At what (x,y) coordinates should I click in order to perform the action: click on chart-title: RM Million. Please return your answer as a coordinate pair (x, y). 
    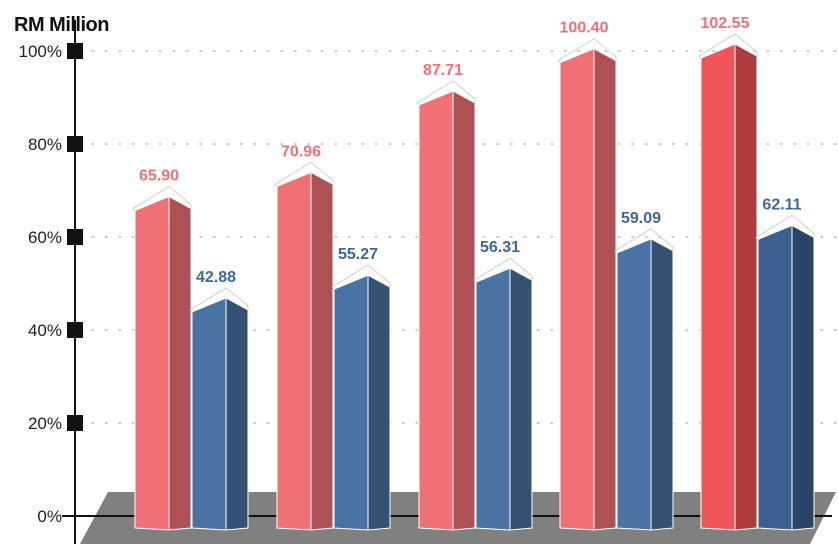
    Looking at the image, I should click on (61, 25).